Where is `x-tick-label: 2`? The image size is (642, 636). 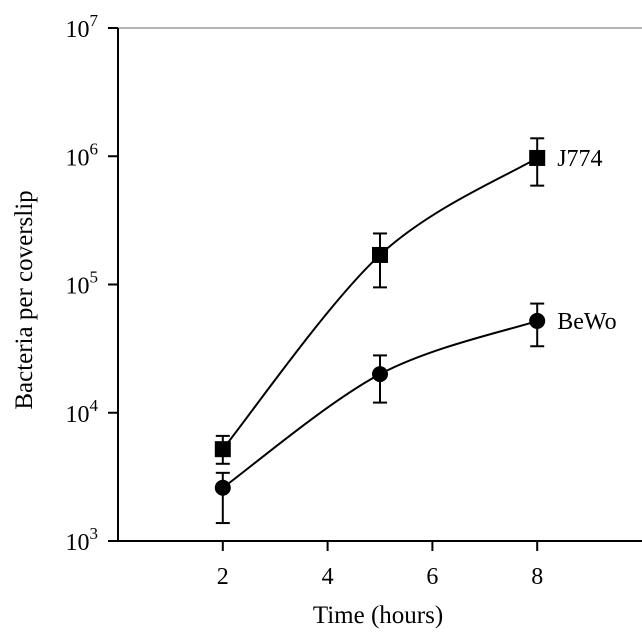 x-tick-label: 2 is located at coordinates (223, 577).